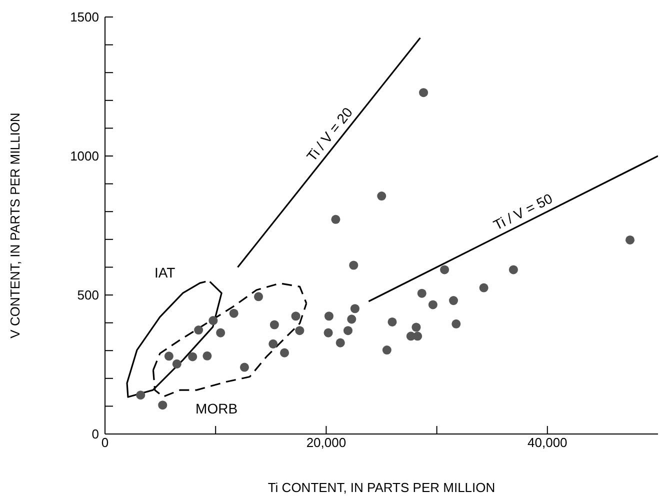  Describe the element at coordinates (15, 225) in the screenshot. I see `y-axis-title: V CONTENT, IN PARTS PER MILLION` at that location.